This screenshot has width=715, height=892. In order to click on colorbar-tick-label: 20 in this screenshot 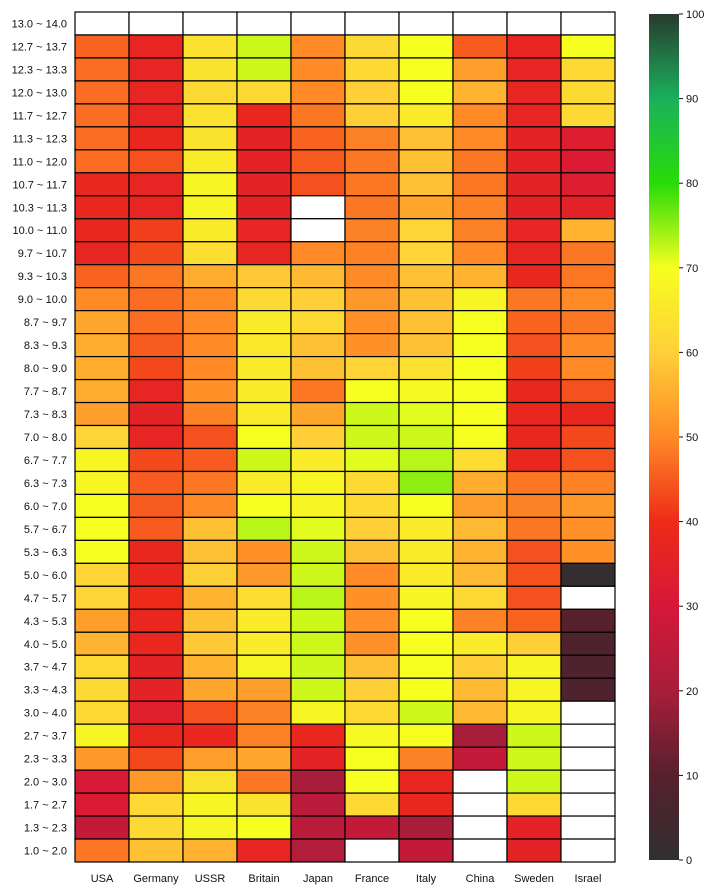, I will do `click(692, 692)`.